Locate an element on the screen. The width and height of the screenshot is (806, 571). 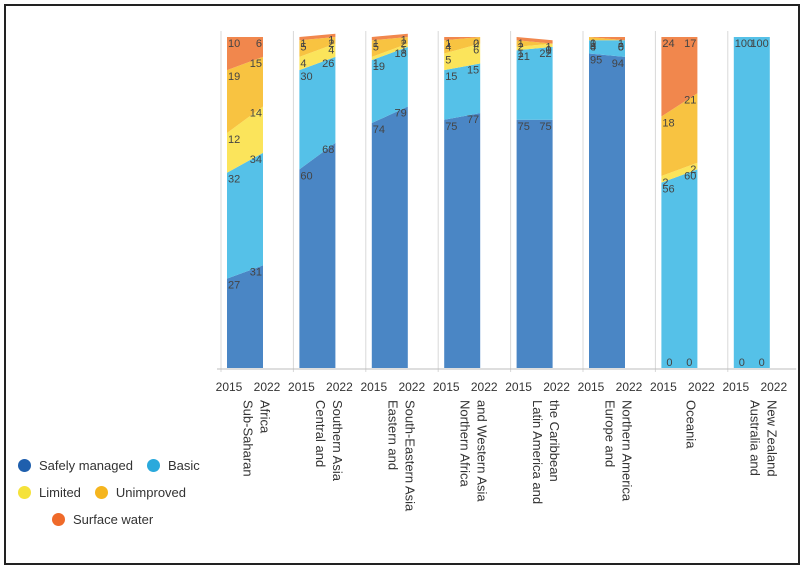
data-label: 34 is located at coordinates (256, 160).